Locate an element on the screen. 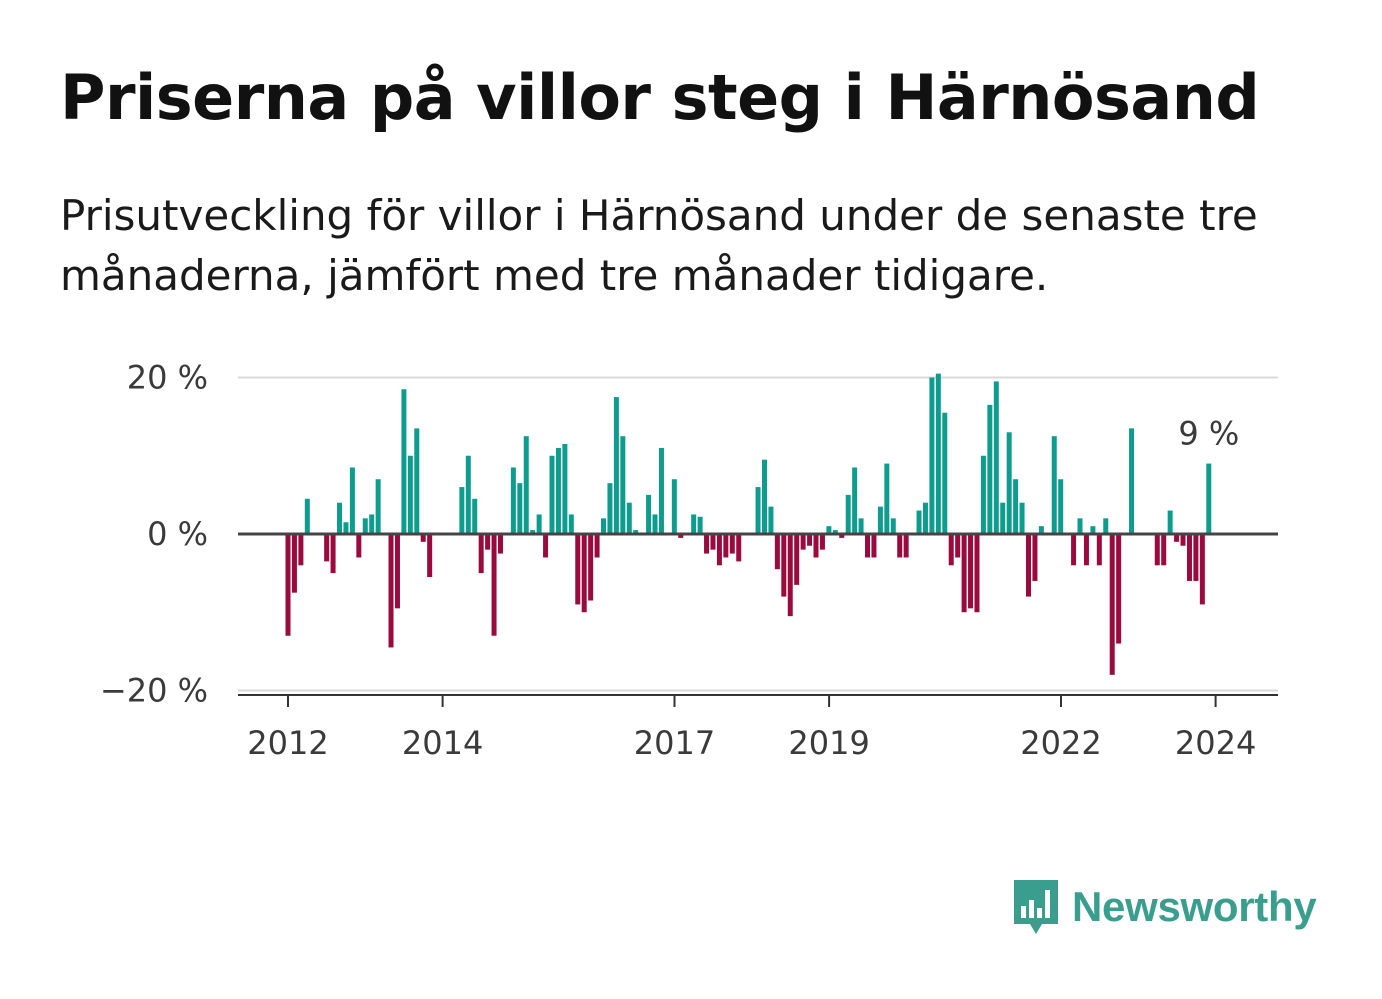  last-value-label: 9 % is located at coordinates (1208, 434).